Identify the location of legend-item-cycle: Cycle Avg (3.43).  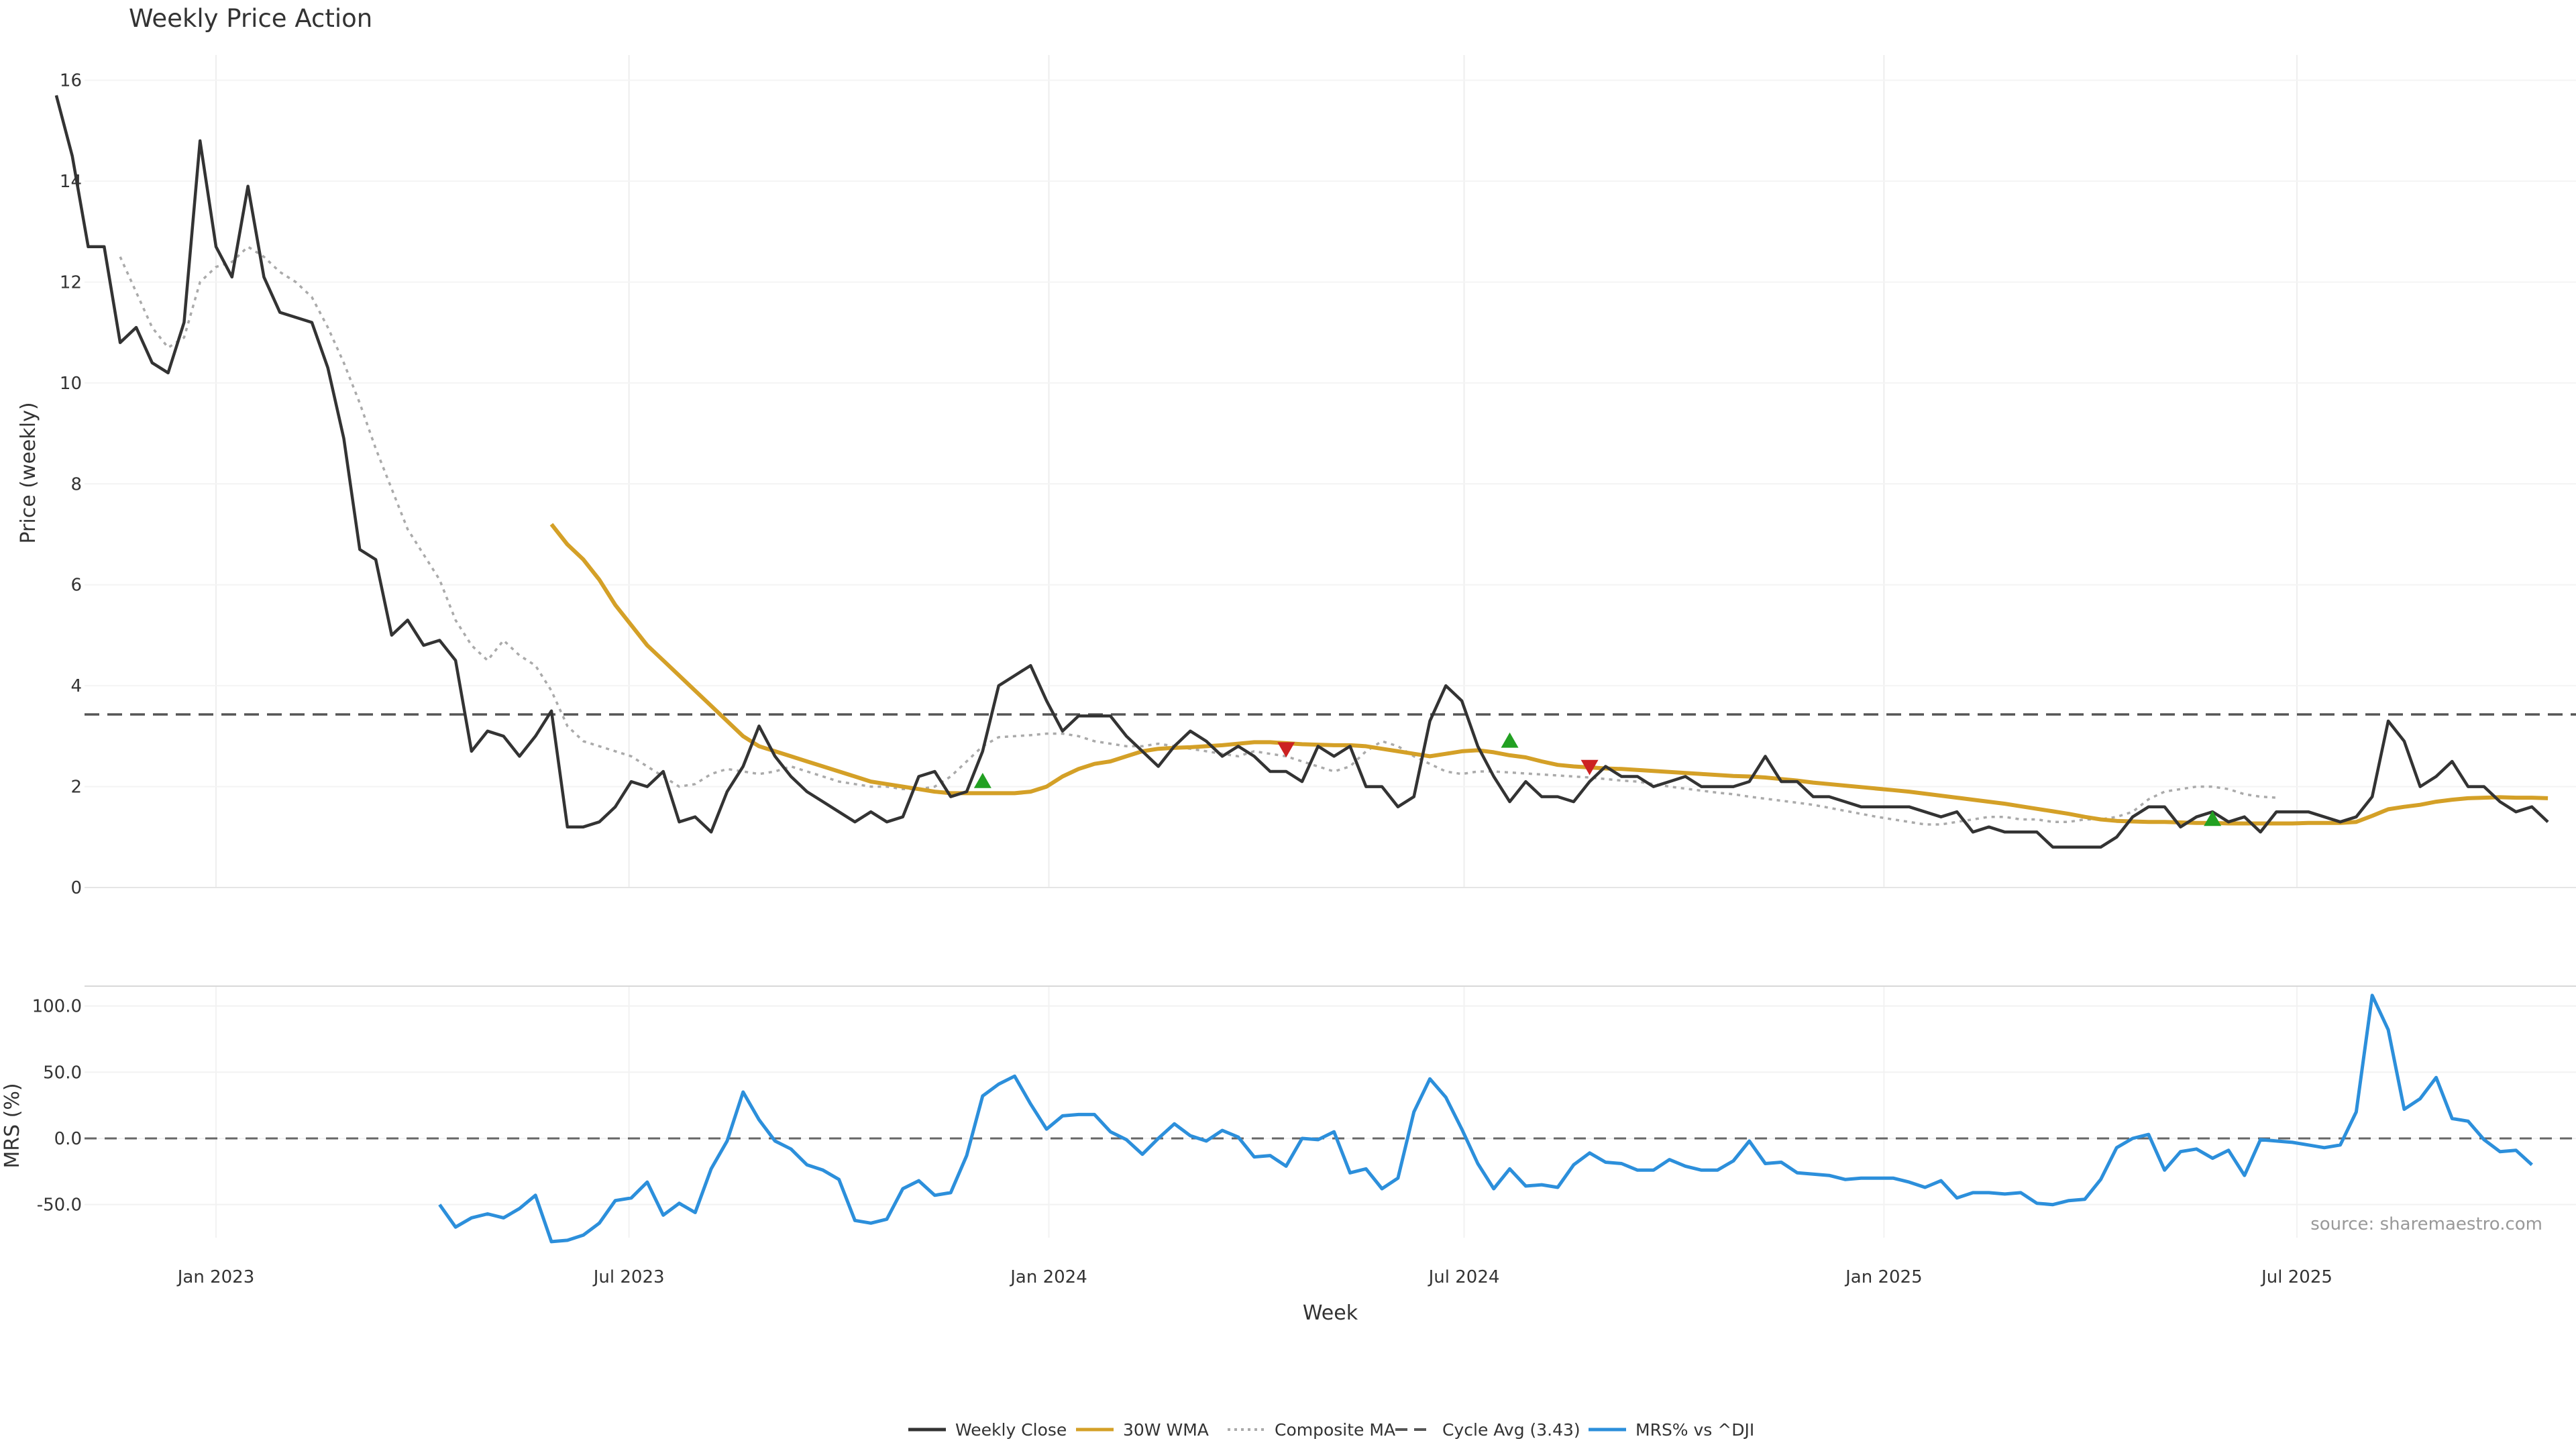
(1487, 1430).